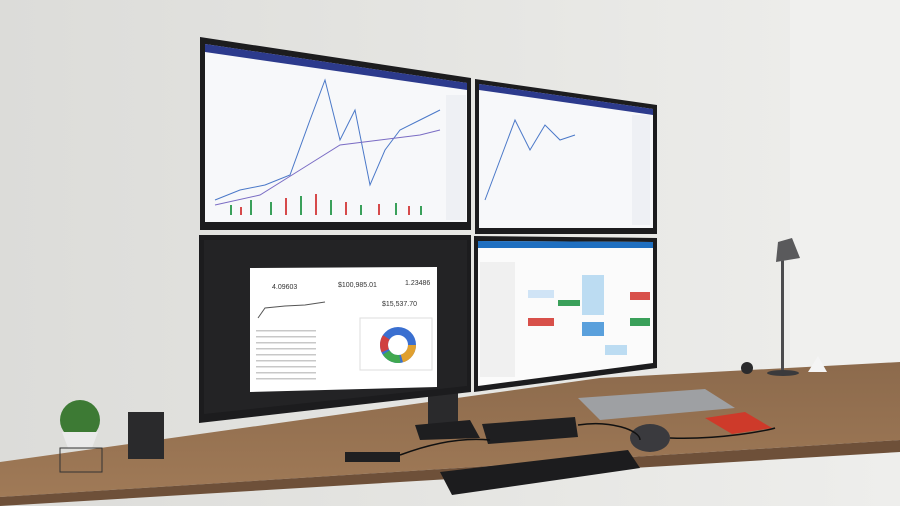  Describe the element at coordinates (327, 167) in the screenshot. I see `average-line` at that location.